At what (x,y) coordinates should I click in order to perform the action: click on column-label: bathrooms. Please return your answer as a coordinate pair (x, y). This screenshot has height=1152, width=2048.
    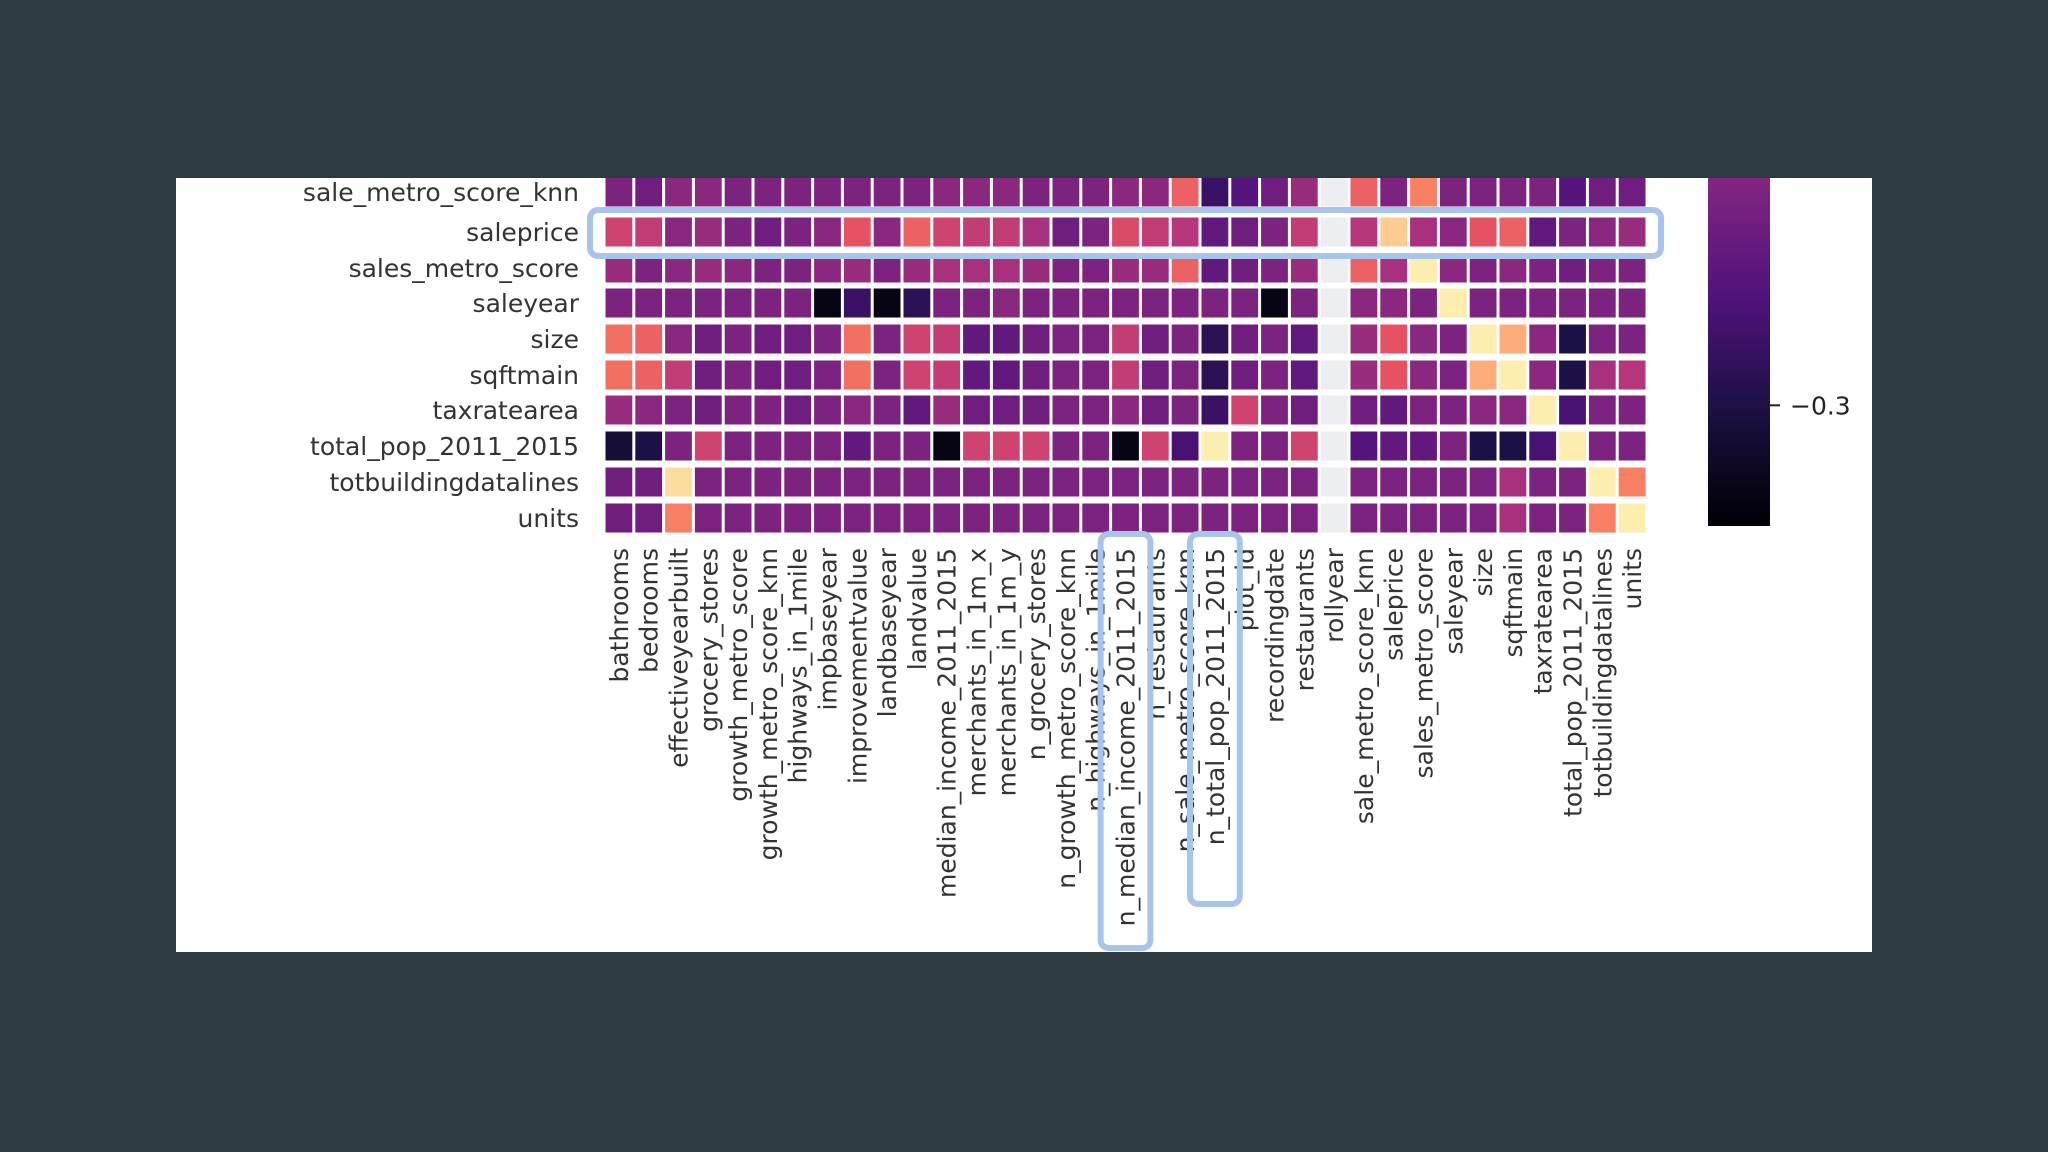
    Looking at the image, I should click on (619, 615).